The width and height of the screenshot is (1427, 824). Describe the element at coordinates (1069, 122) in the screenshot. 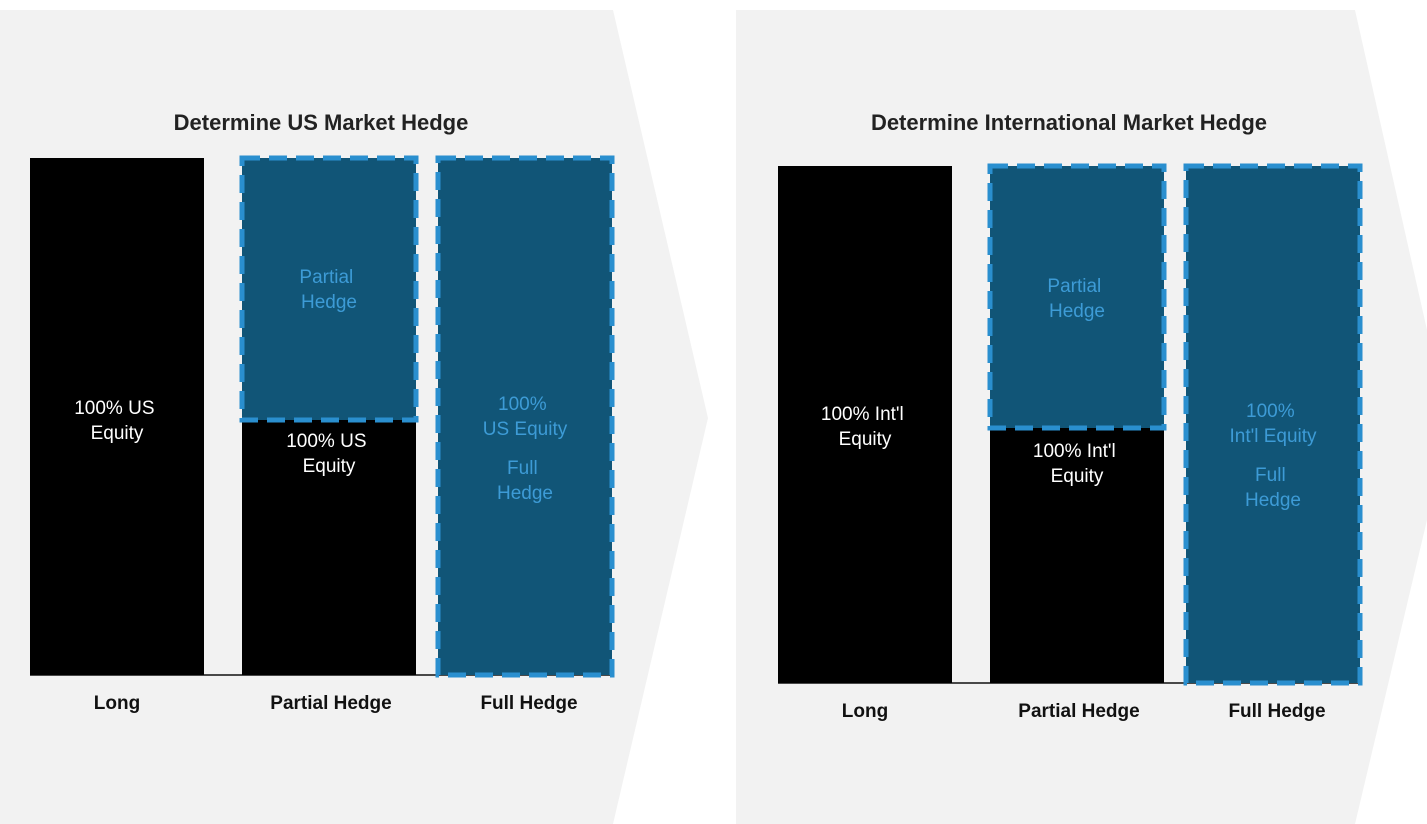

I see `panel-title: Determine International Market Hedge` at that location.